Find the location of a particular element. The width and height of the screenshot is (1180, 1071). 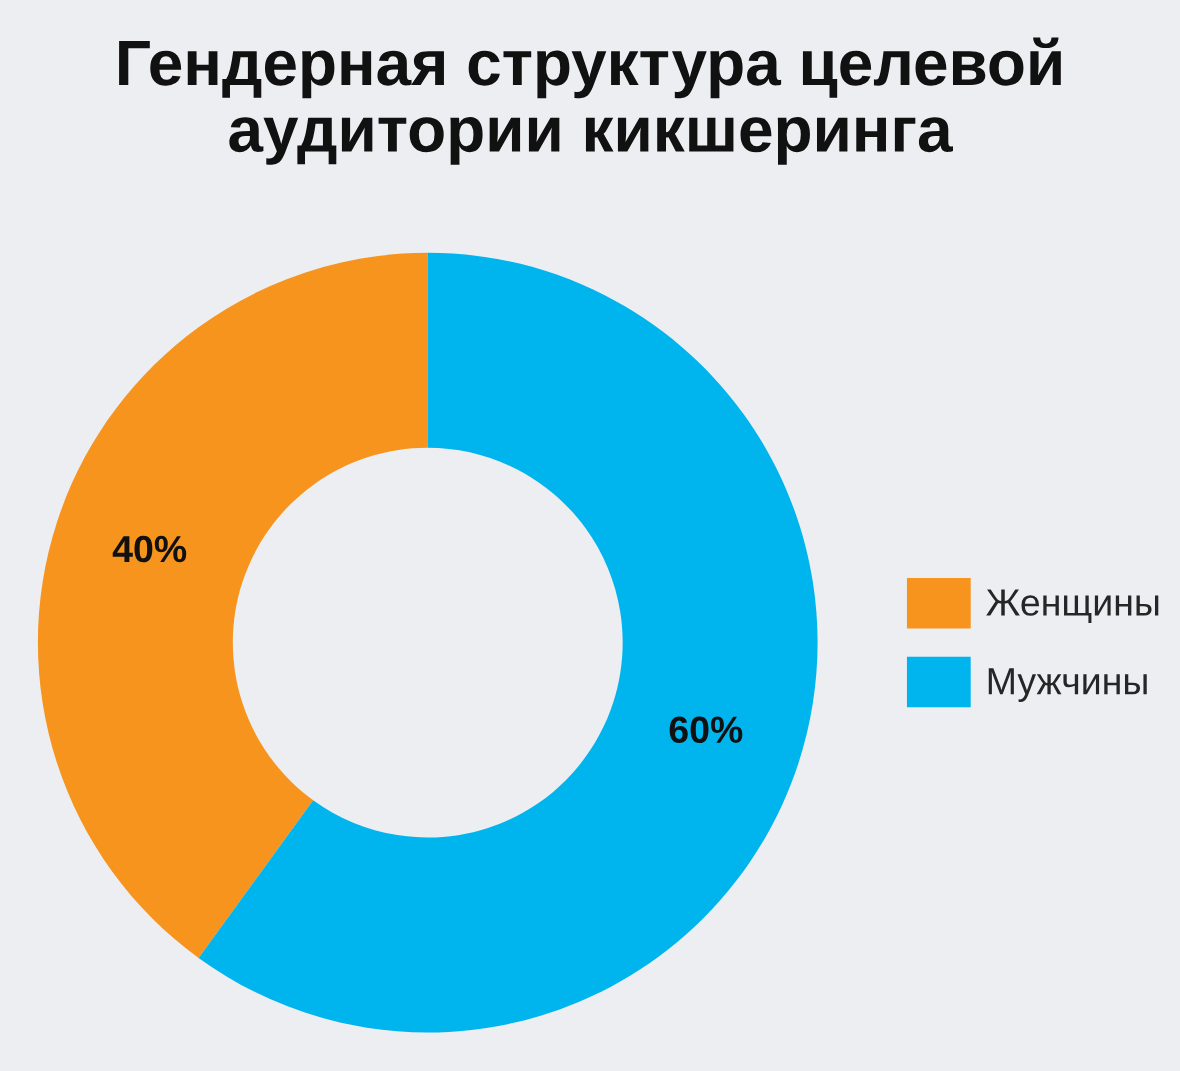

legend-label: Женщины is located at coordinates (1072, 606).